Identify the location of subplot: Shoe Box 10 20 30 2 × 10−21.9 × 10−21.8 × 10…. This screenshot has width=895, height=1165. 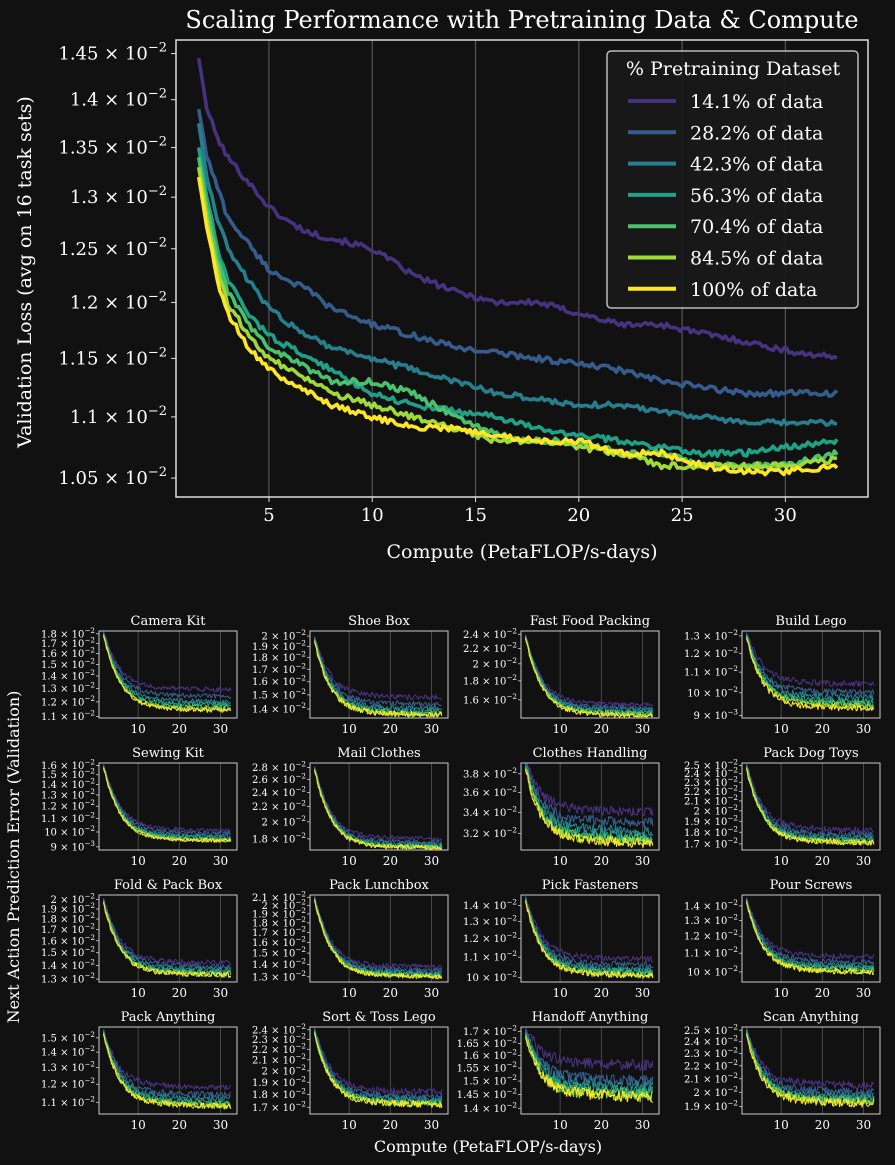
(350, 675).